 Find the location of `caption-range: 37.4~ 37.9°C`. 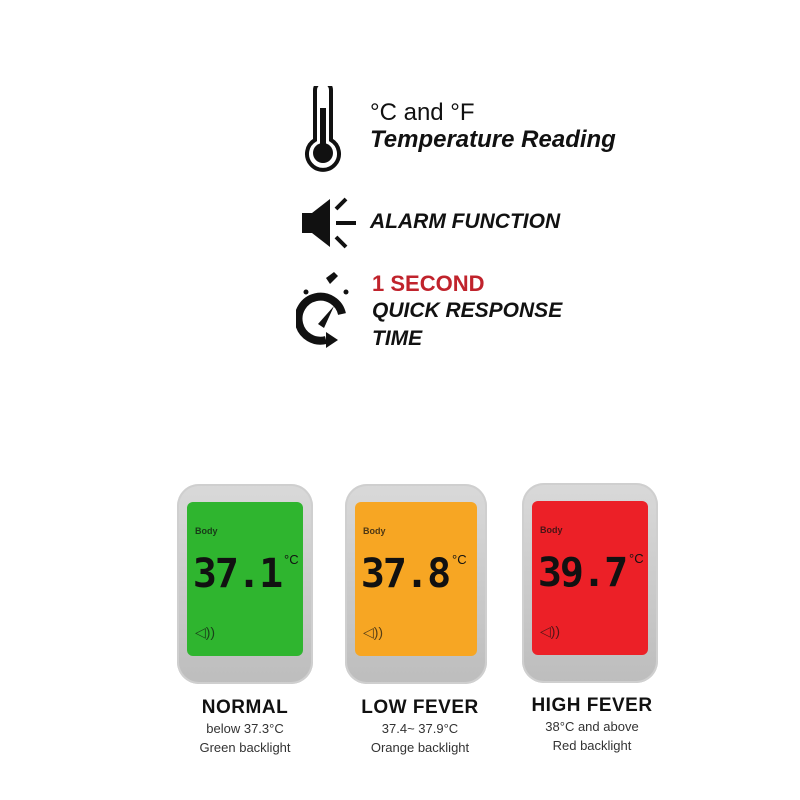

caption-range: 37.4~ 37.9°C is located at coordinates (420, 728).